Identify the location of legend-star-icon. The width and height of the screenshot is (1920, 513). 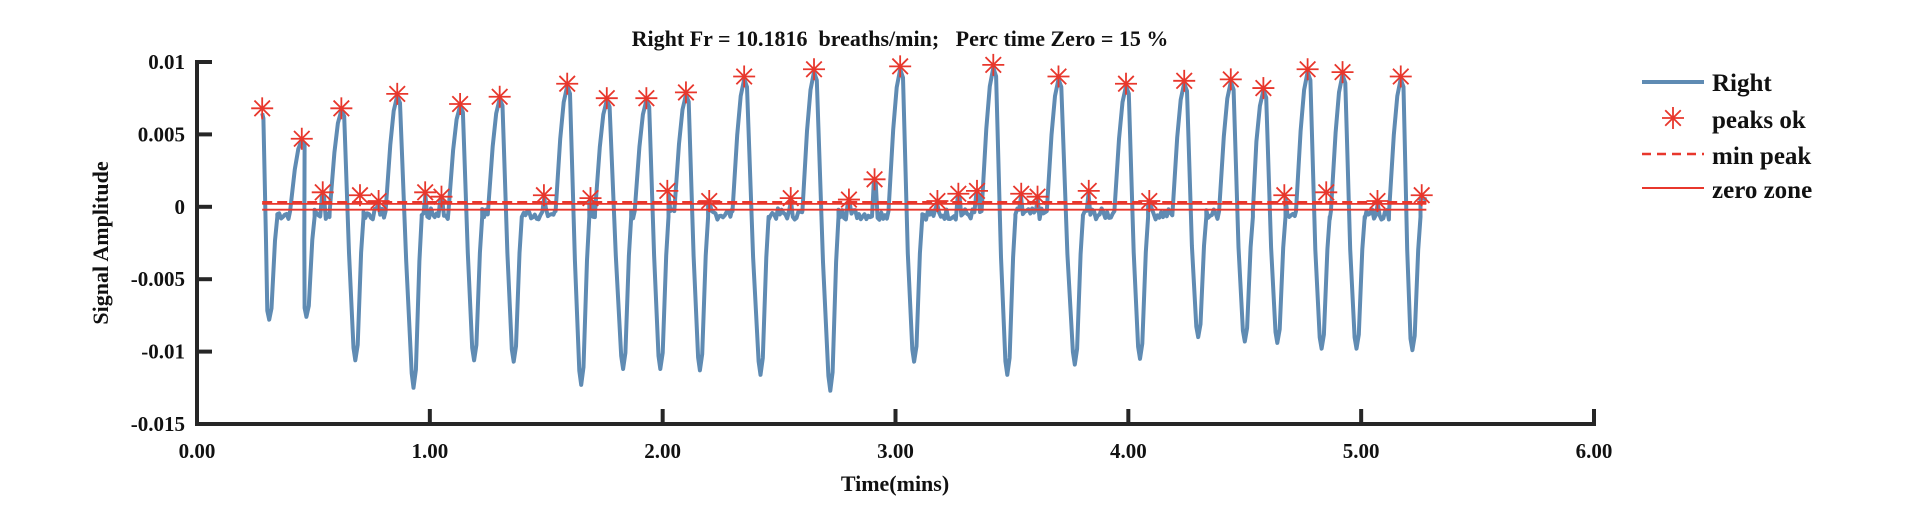
(1673, 118).